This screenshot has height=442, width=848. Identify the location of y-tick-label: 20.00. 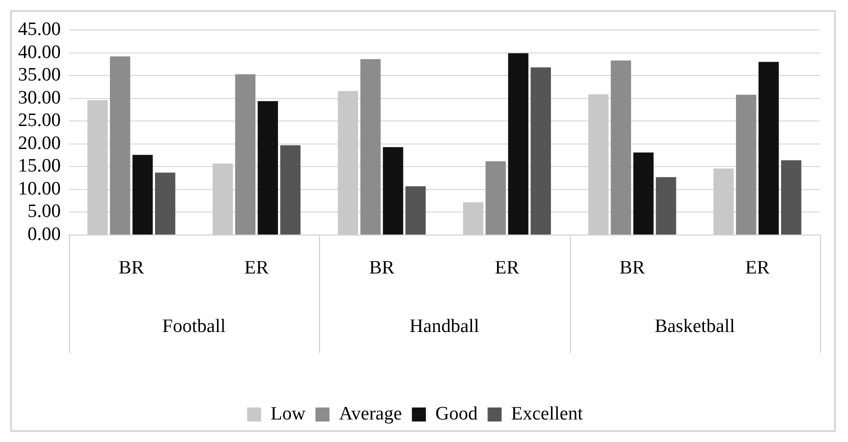
(39, 143).